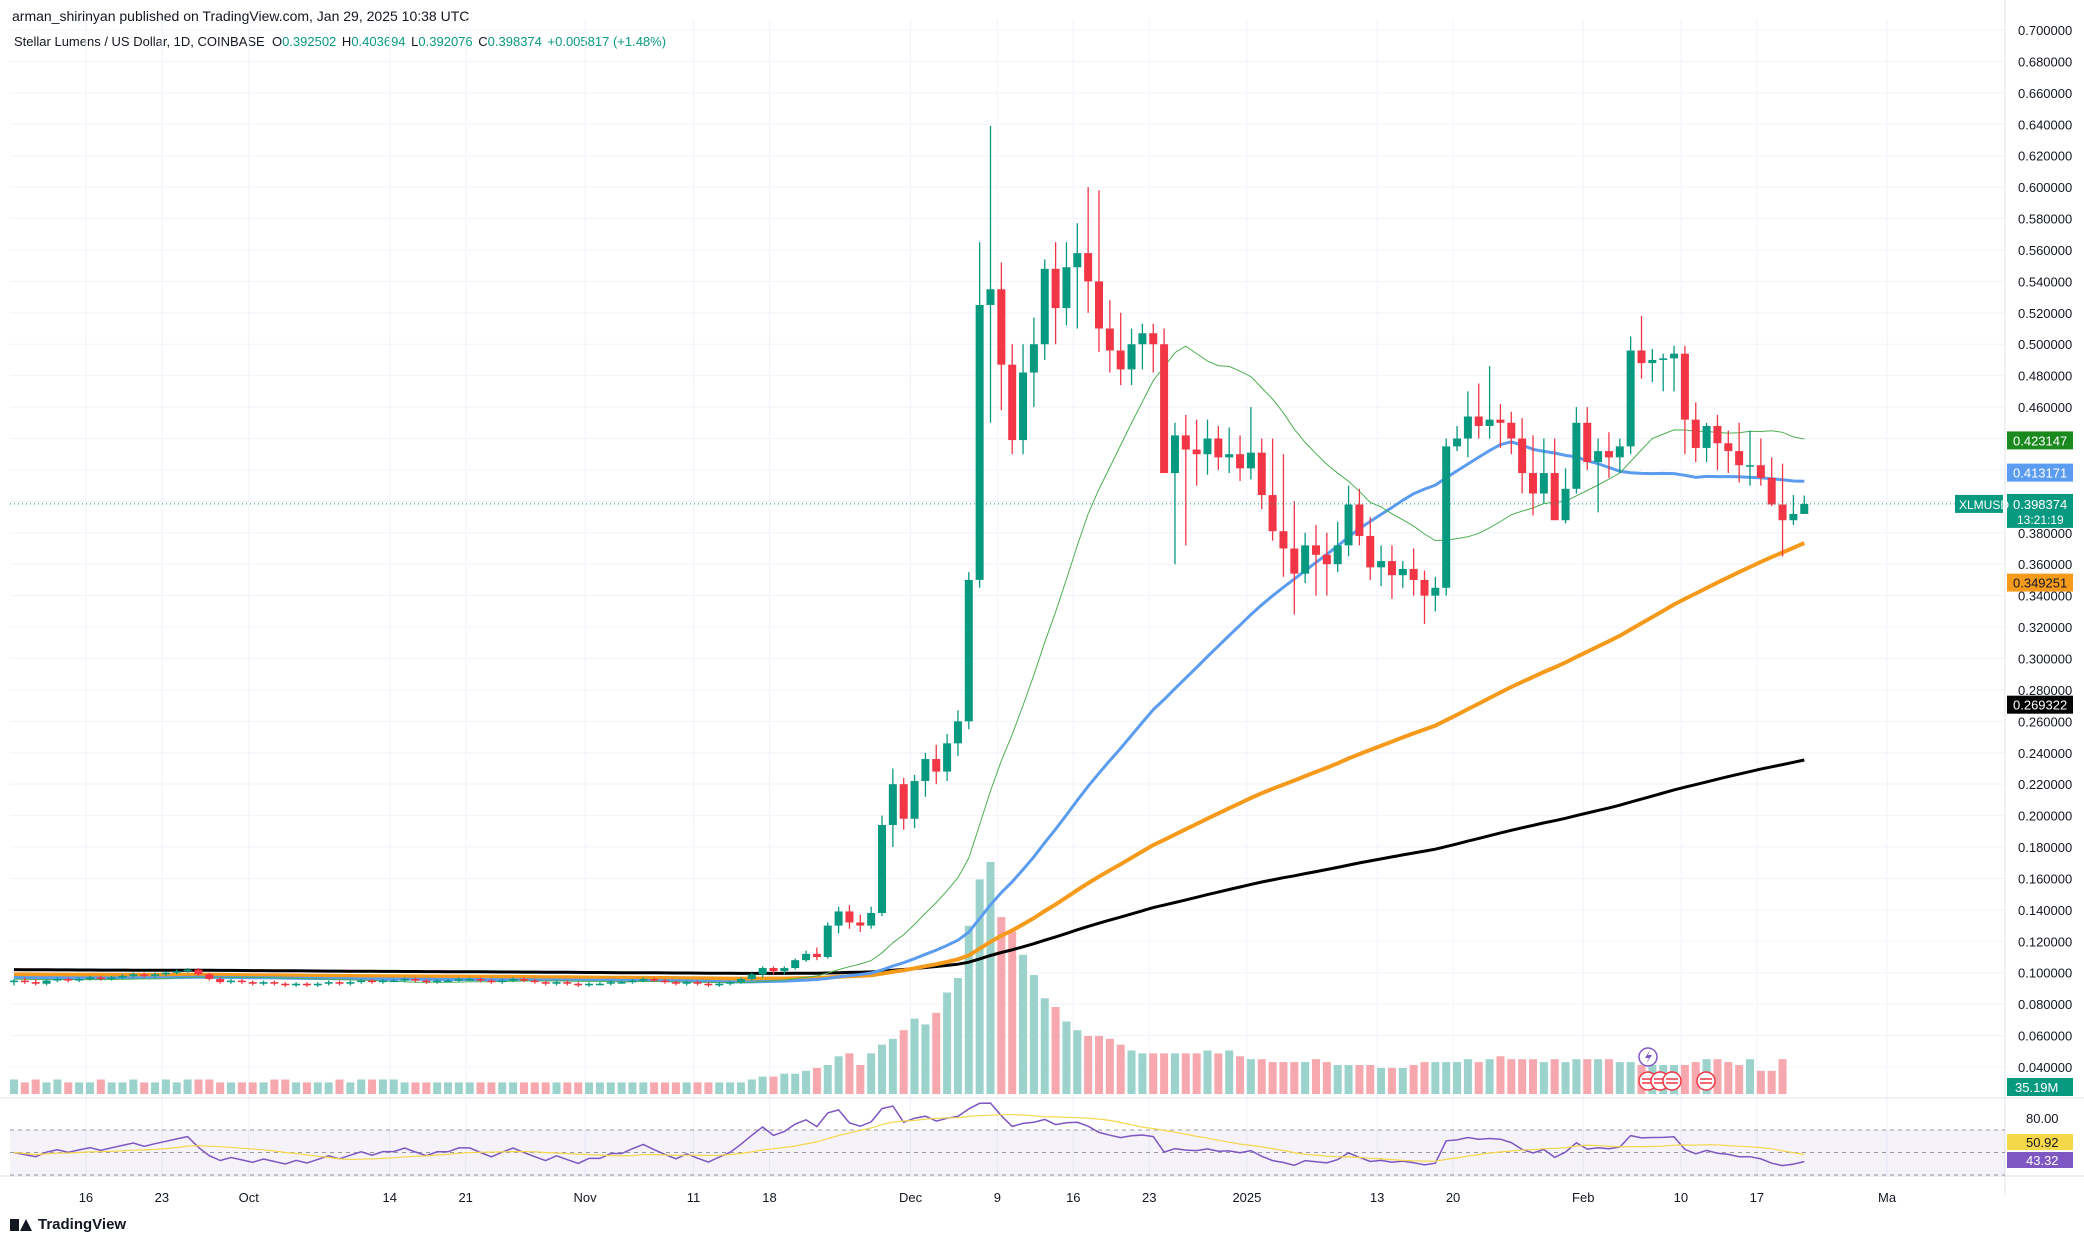 The image size is (2084, 1243). What do you see at coordinates (2045, 941) in the screenshot?
I see `price-tick-label: 0.120000` at bounding box center [2045, 941].